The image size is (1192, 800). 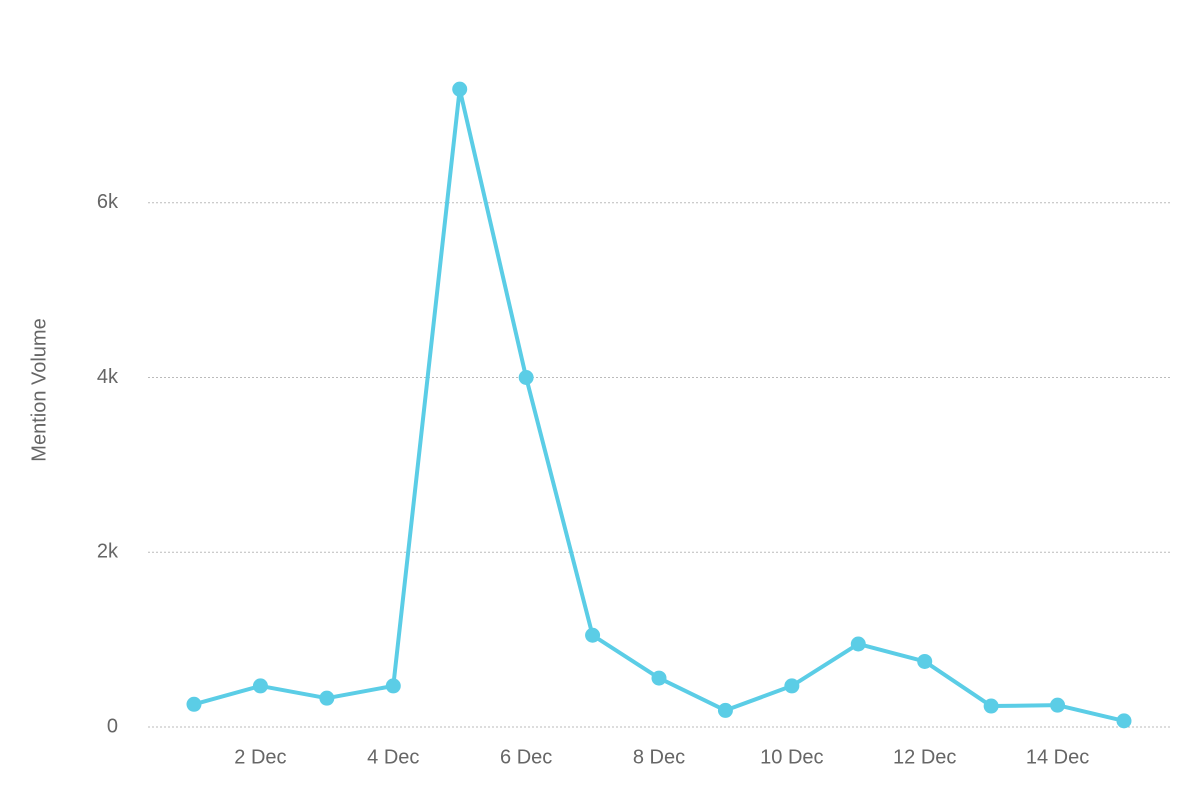 What do you see at coordinates (526, 757) in the screenshot?
I see `x-tick-label: 6 Dec` at bounding box center [526, 757].